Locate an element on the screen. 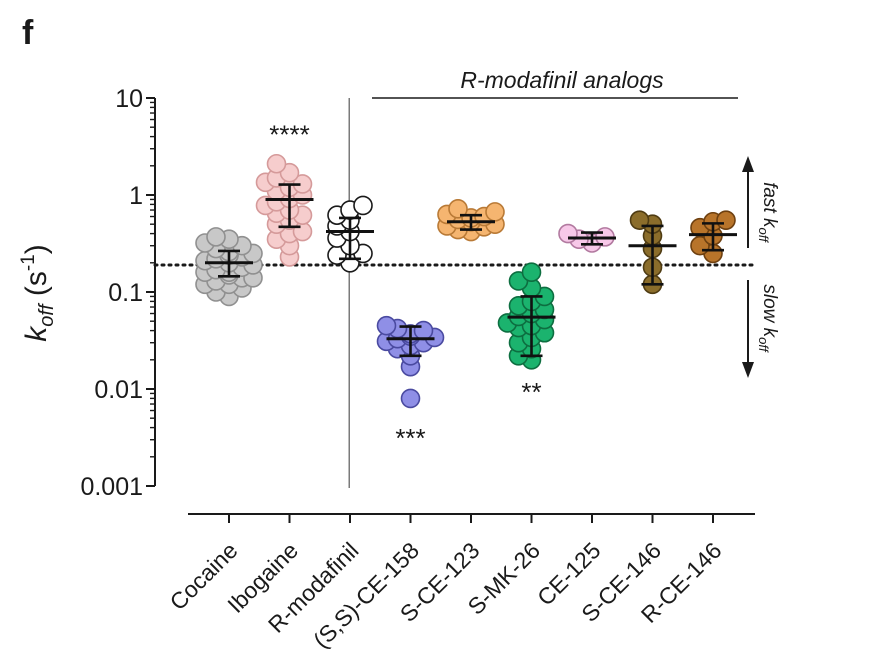  y-tick-label: 0.001 is located at coordinates (111, 487).